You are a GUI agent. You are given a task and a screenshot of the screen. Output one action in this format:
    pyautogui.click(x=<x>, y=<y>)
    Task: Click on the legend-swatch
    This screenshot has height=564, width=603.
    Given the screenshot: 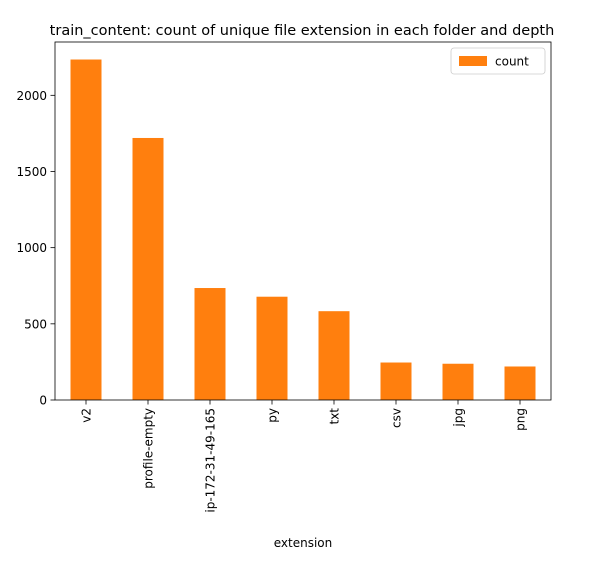 What is the action you would take?
    pyautogui.click(x=473, y=61)
    